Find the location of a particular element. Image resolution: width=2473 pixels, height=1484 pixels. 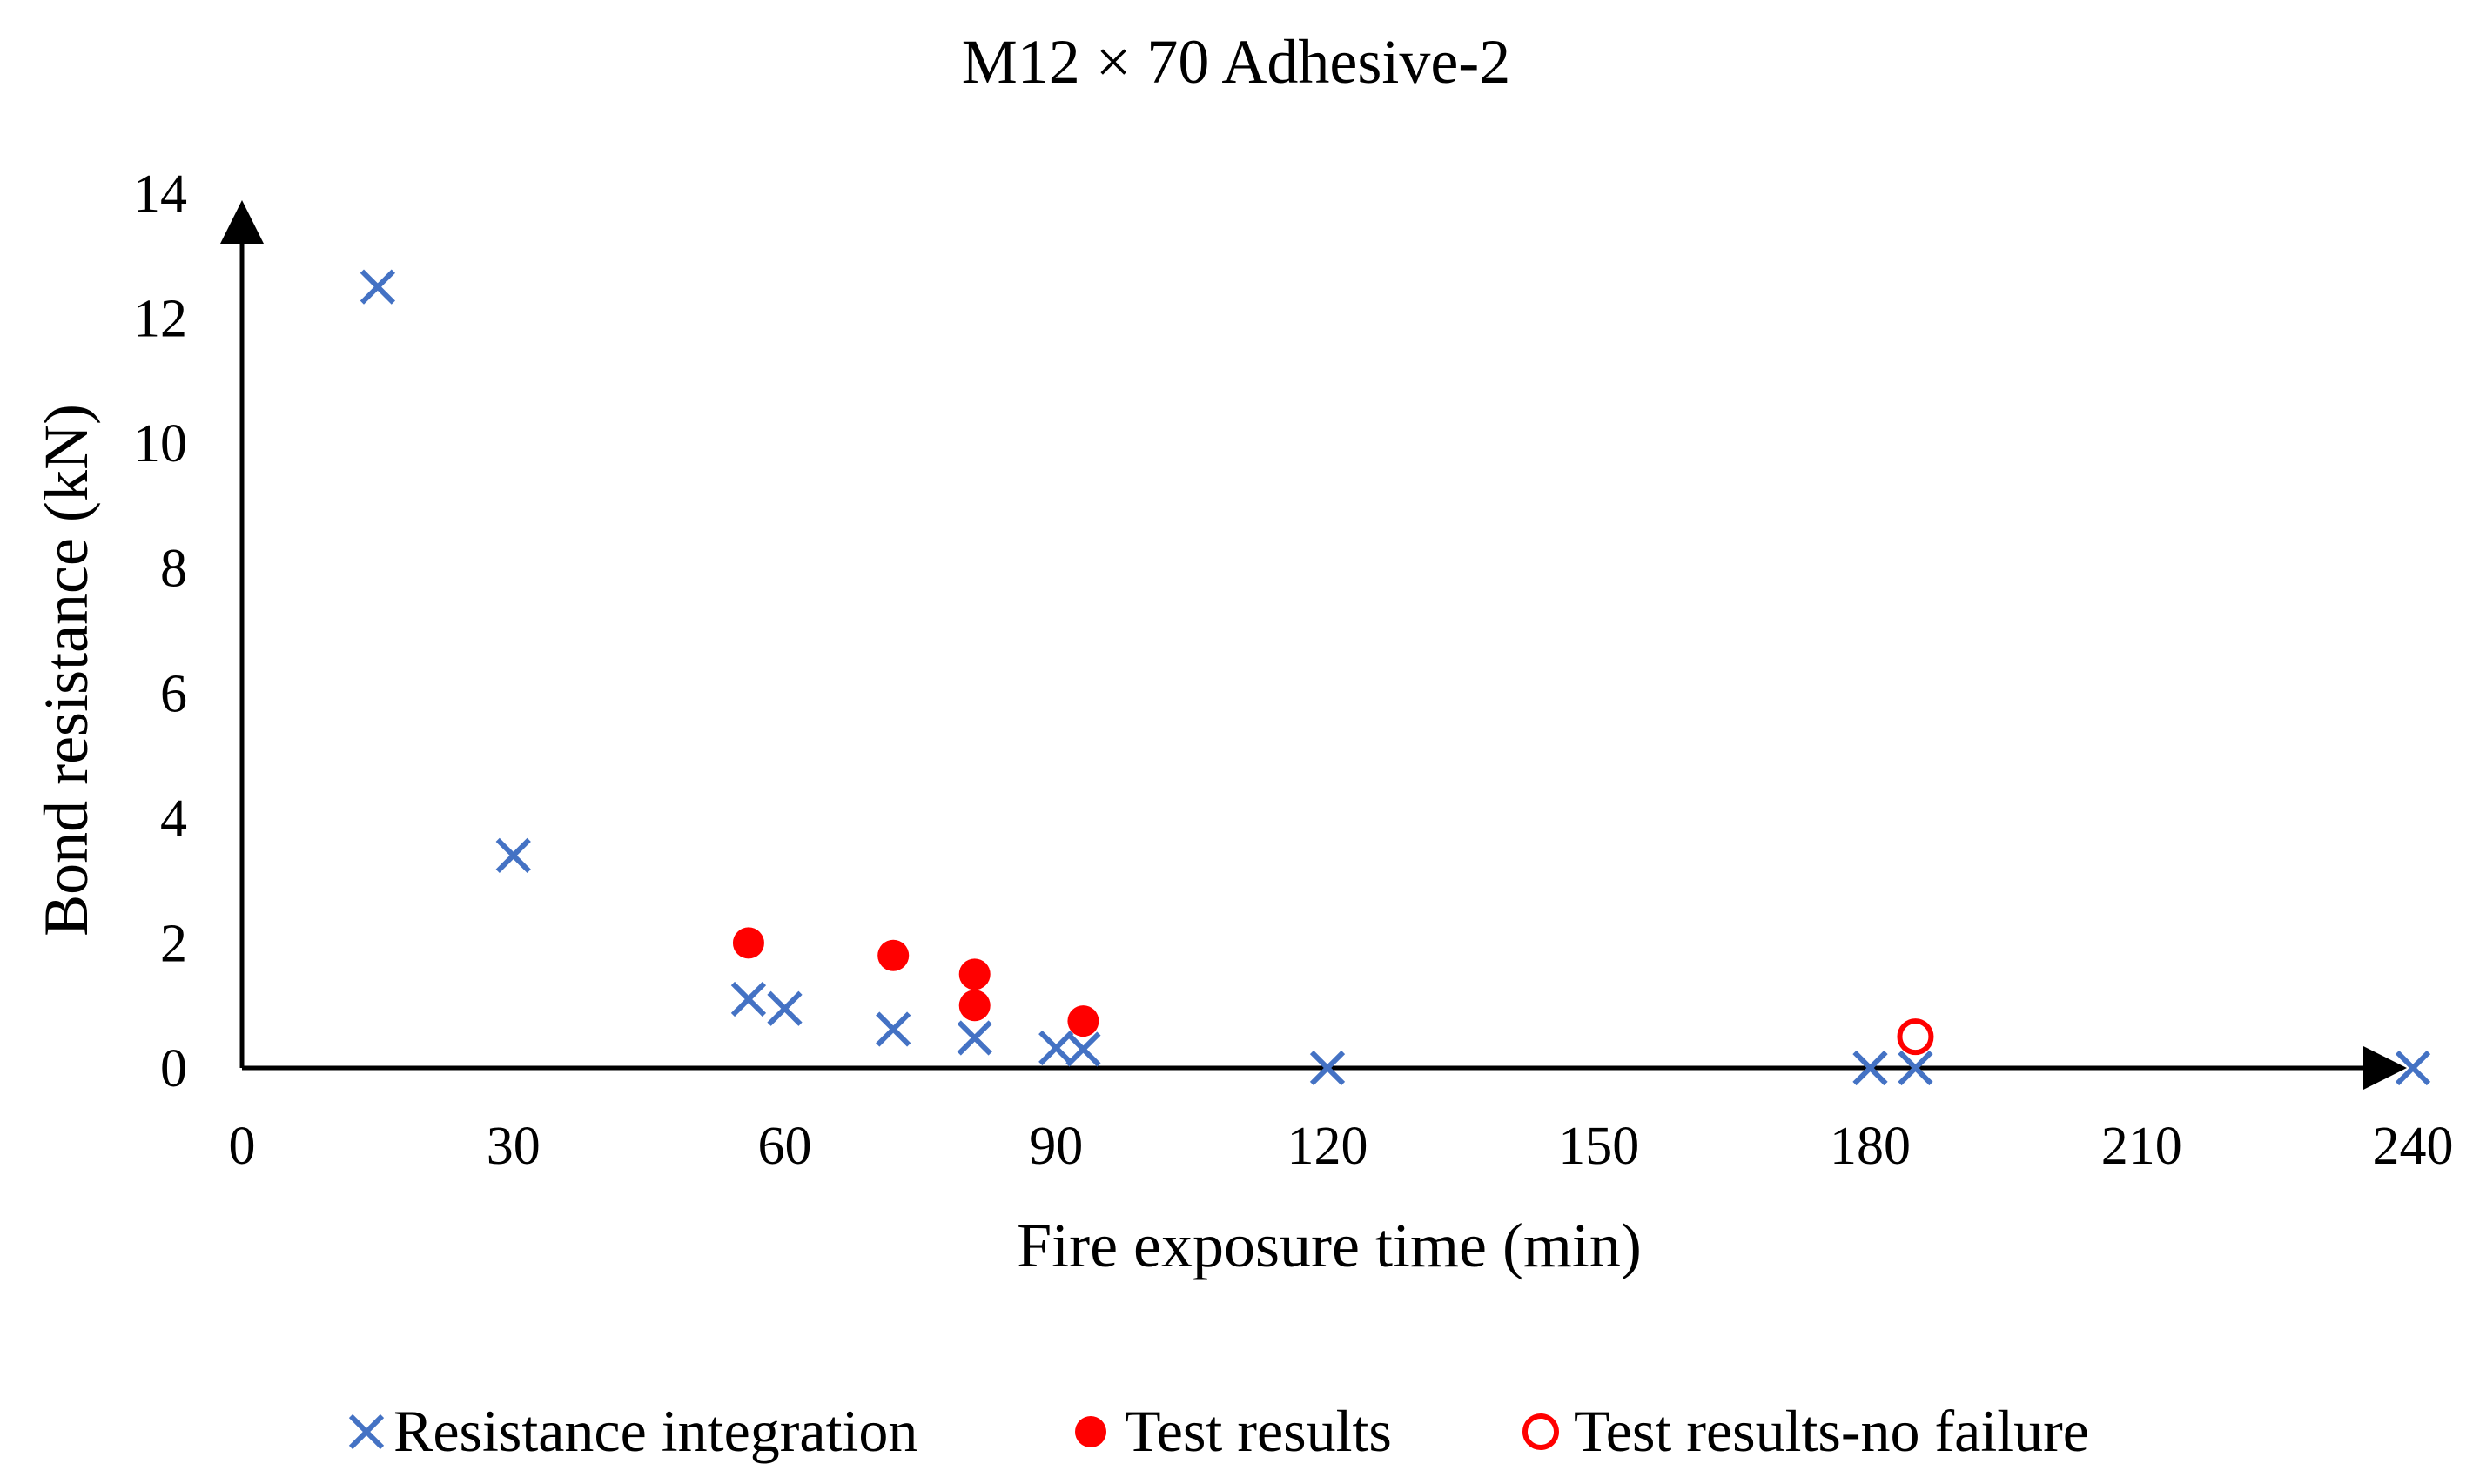

legend-marker-filled-circle is located at coordinates (1091, 1431).